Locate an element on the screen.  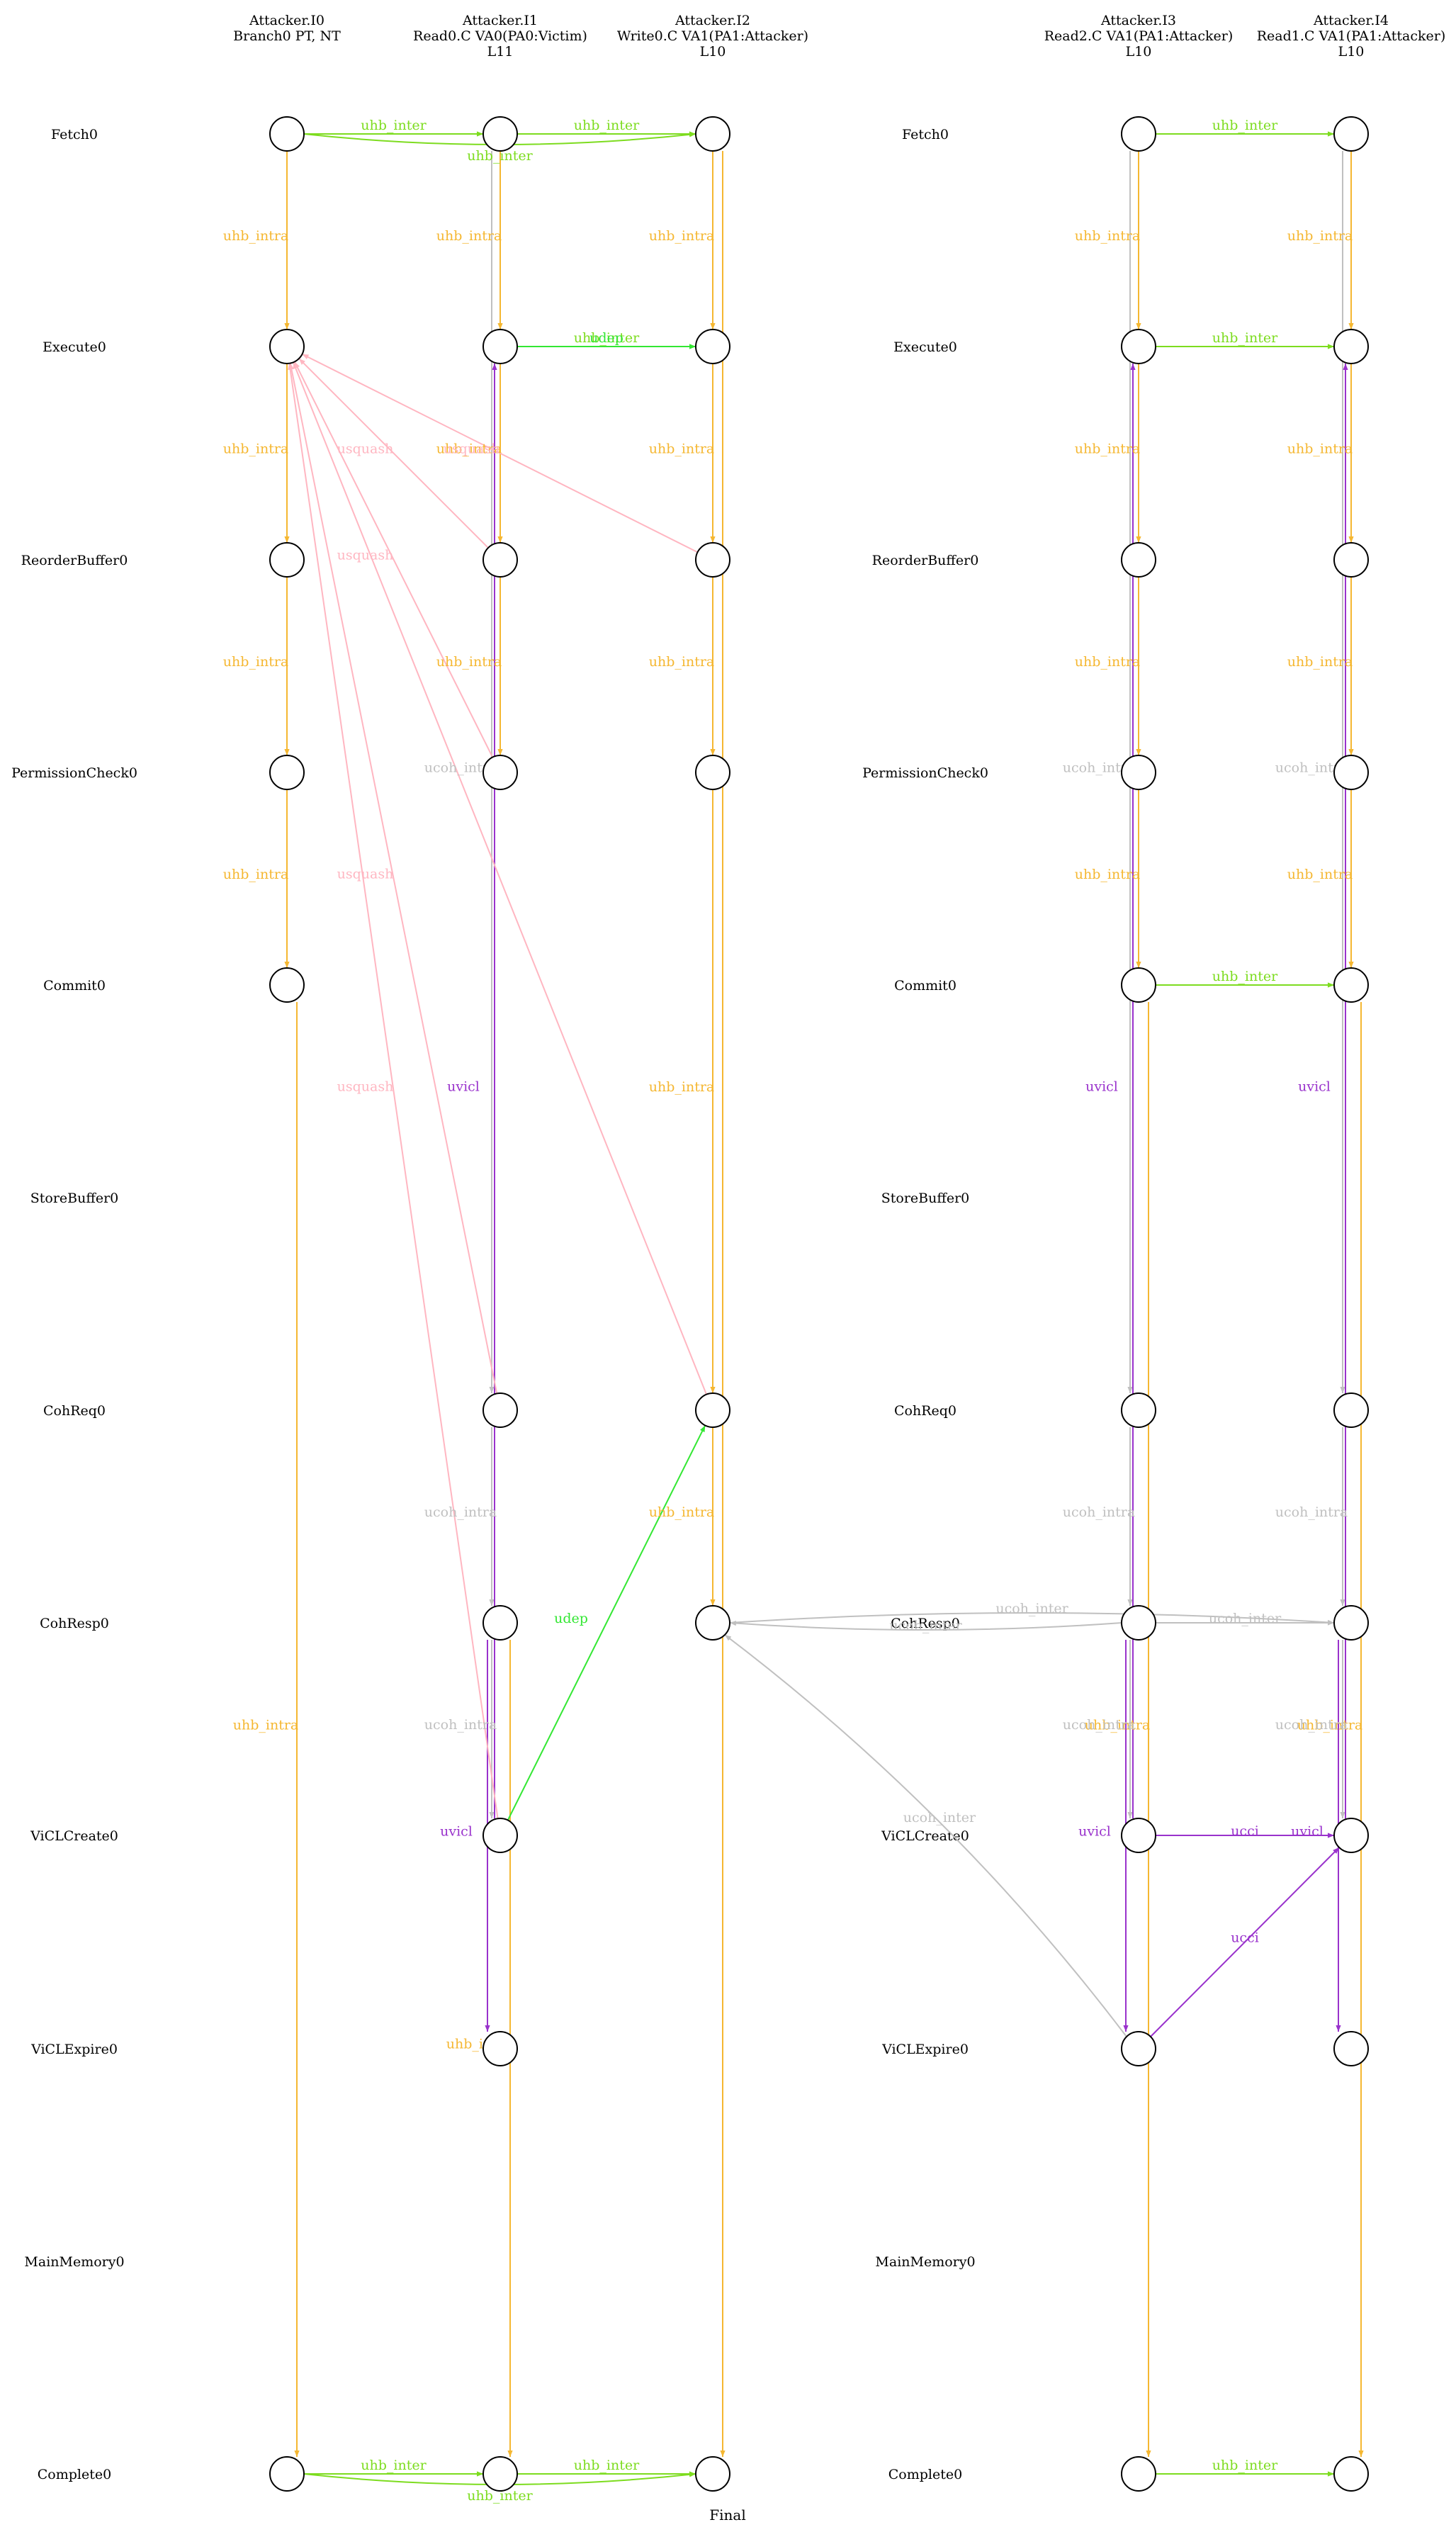
row-label-viclexpire0-left: ViCLExpire0 is located at coordinates (74, 2049).